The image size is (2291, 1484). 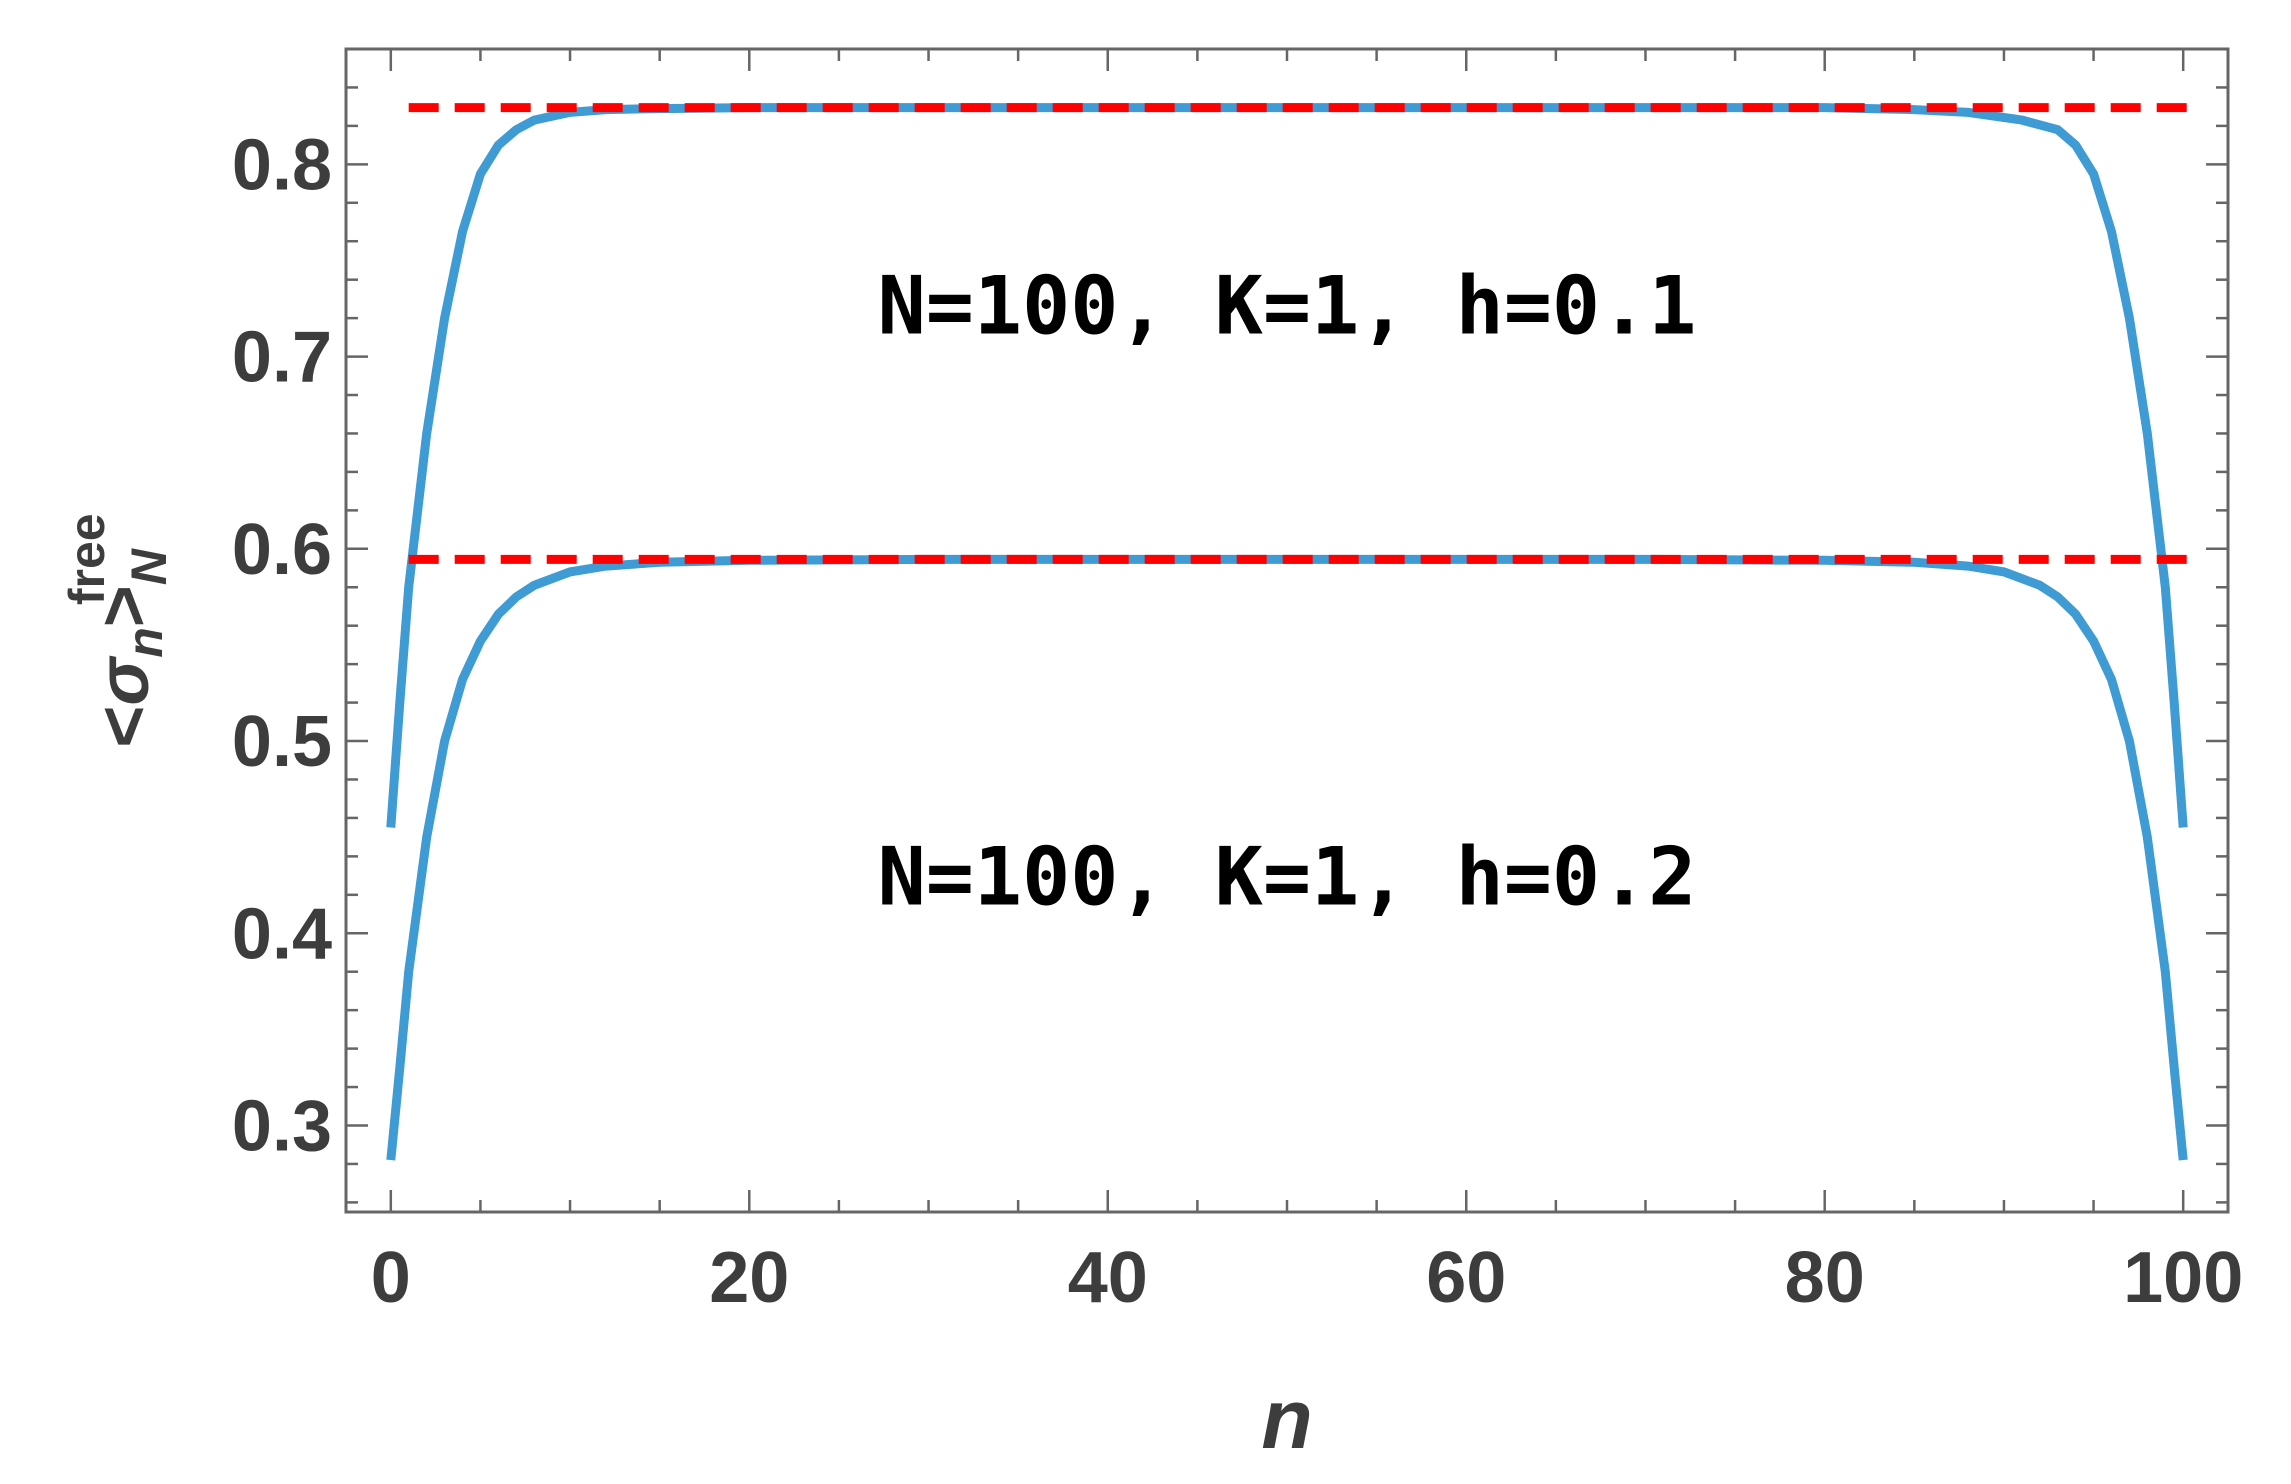 What do you see at coordinates (282, 165) in the screenshot?
I see `y-tick-label: 0.8` at bounding box center [282, 165].